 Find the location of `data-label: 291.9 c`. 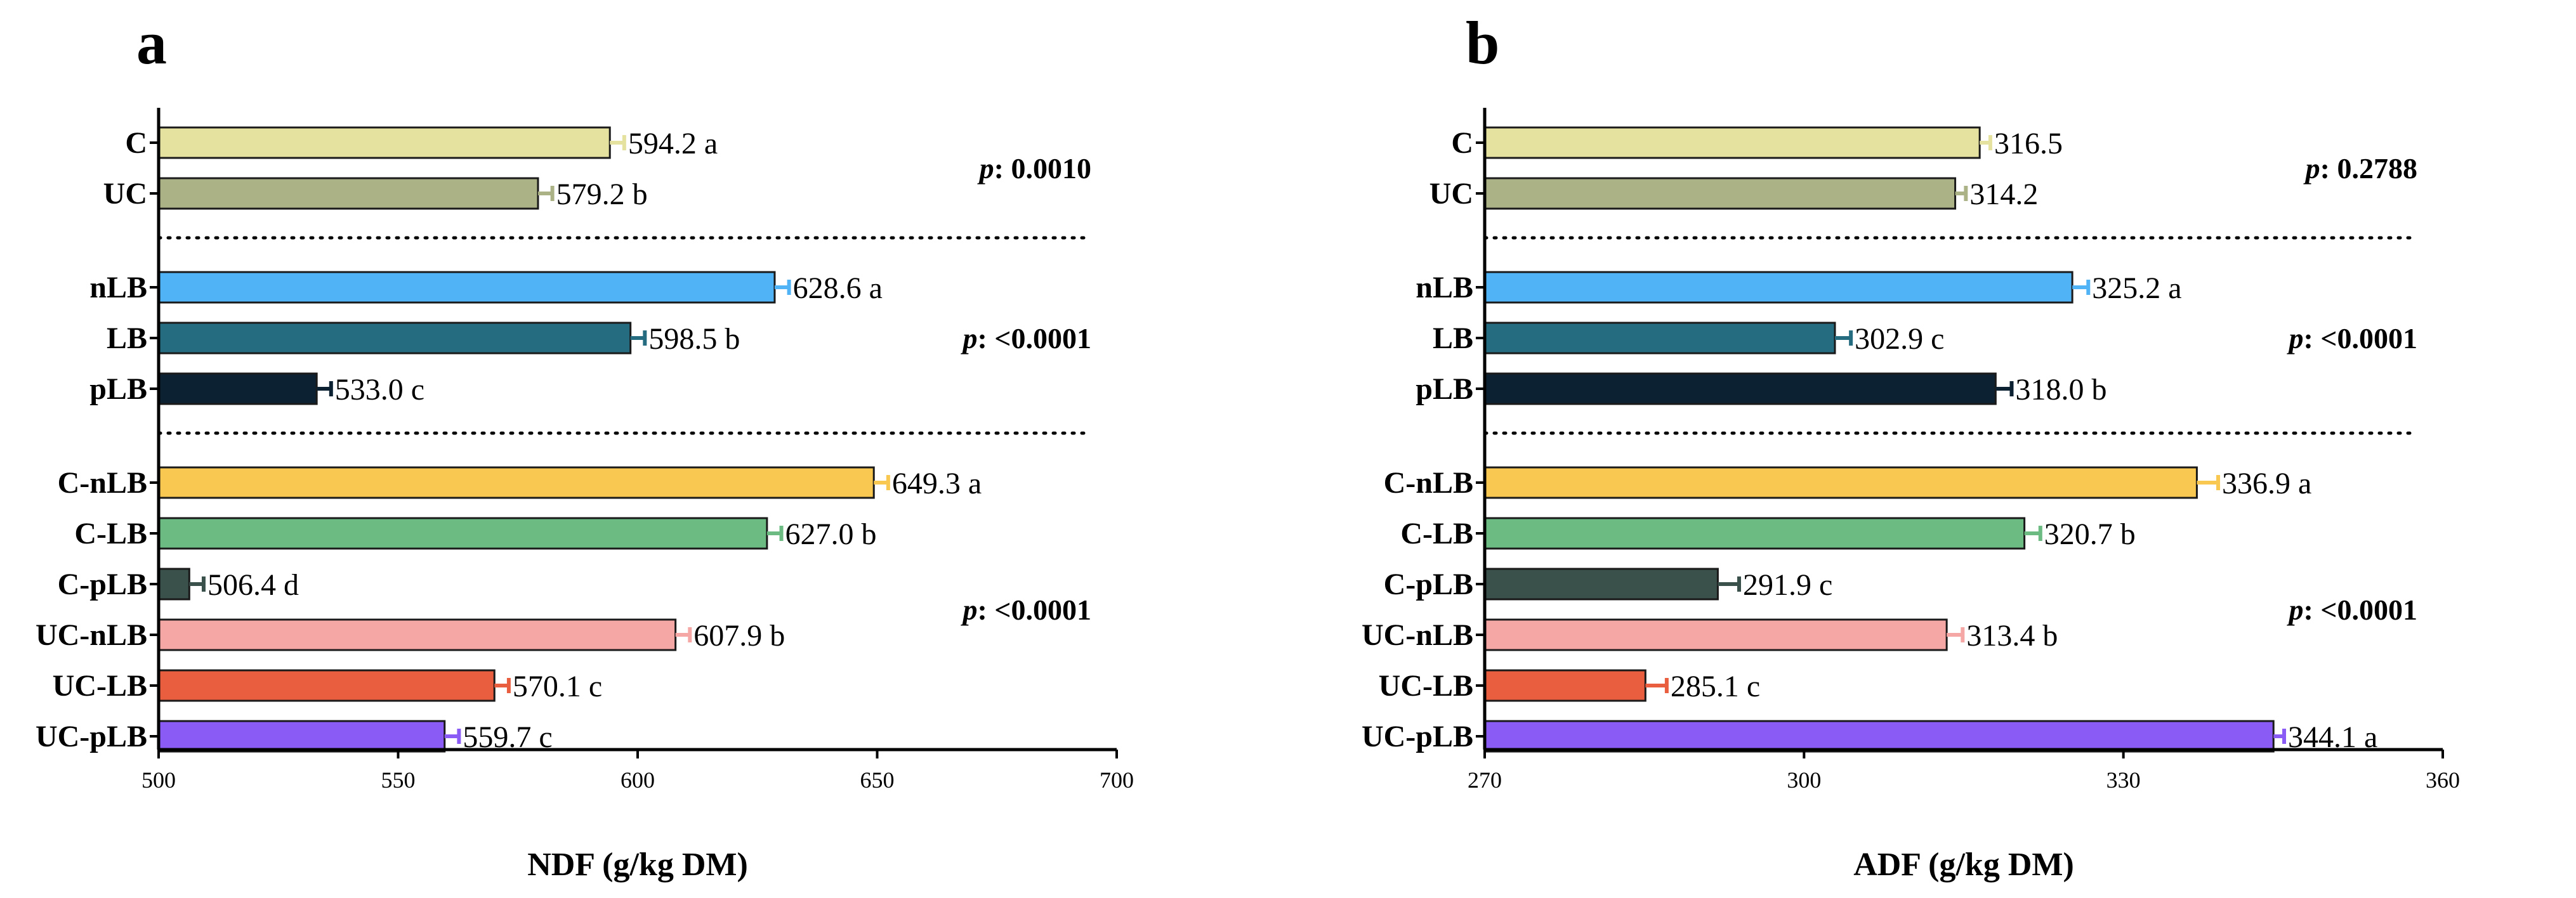

data-label: 291.9 c is located at coordinates (1787, 585).